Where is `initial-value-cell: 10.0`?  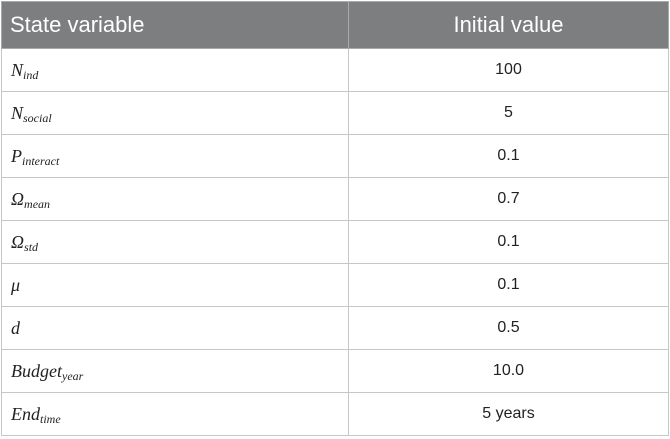 initial-value-cell: 10.0 is located at coordinates (508, 371).